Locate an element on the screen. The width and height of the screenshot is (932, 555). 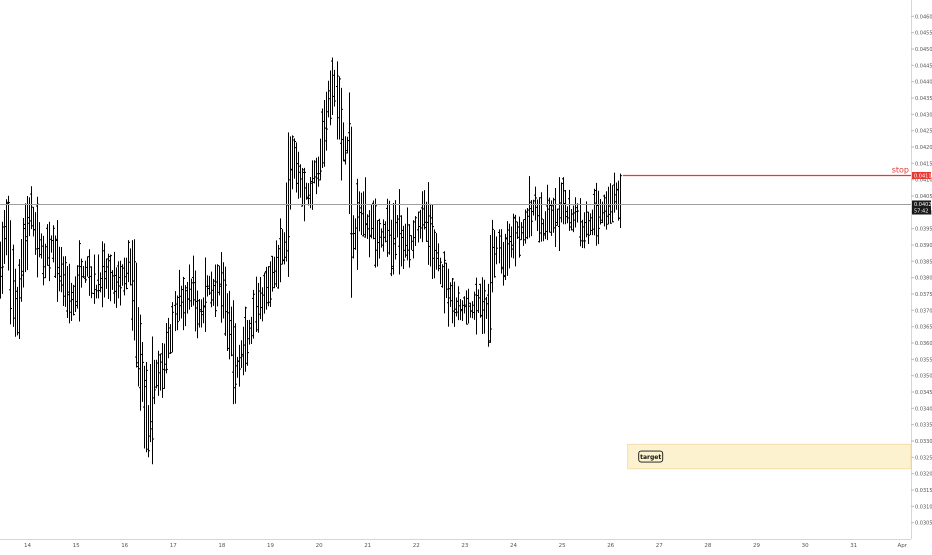
bar-countdown-label: 57:42 is located at coordinates (921, 212).